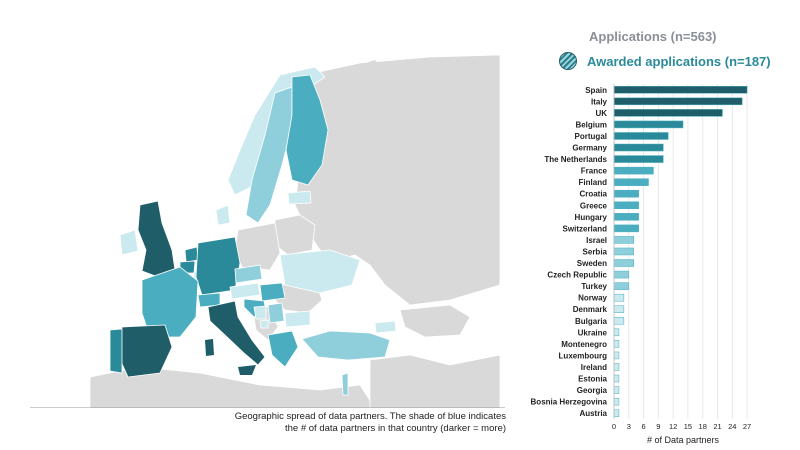  What do you see at coordinates (585, 228) in the screenshot?
I see `category-label: Switzerland` at bounding box center [585, 228].